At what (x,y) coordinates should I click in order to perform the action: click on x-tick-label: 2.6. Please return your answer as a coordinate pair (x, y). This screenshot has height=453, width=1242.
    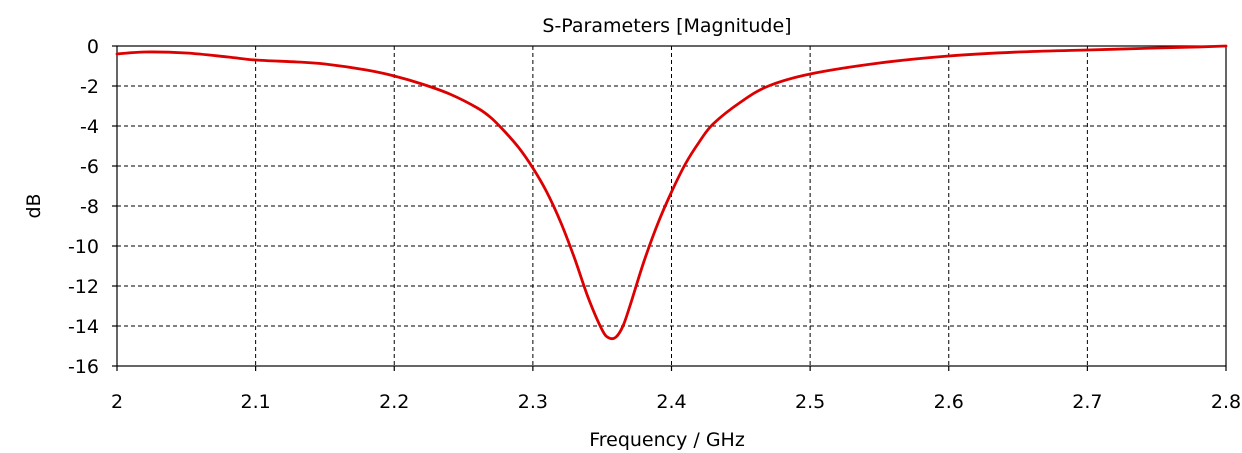
    Looking at the image, I should click on (949, 402).